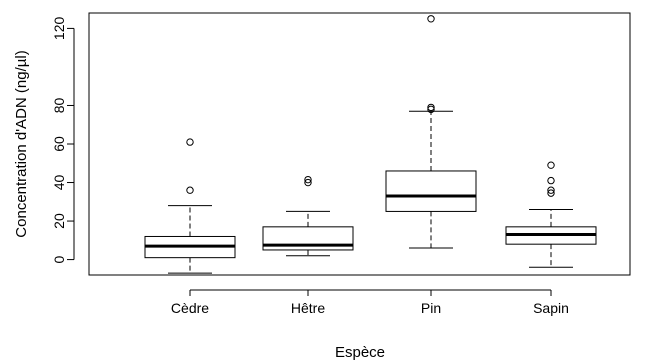  What do you see at coordinates (59, 259) in the screenshot?
I see `y-tick-label: 0` at bounding box center [59, 259].